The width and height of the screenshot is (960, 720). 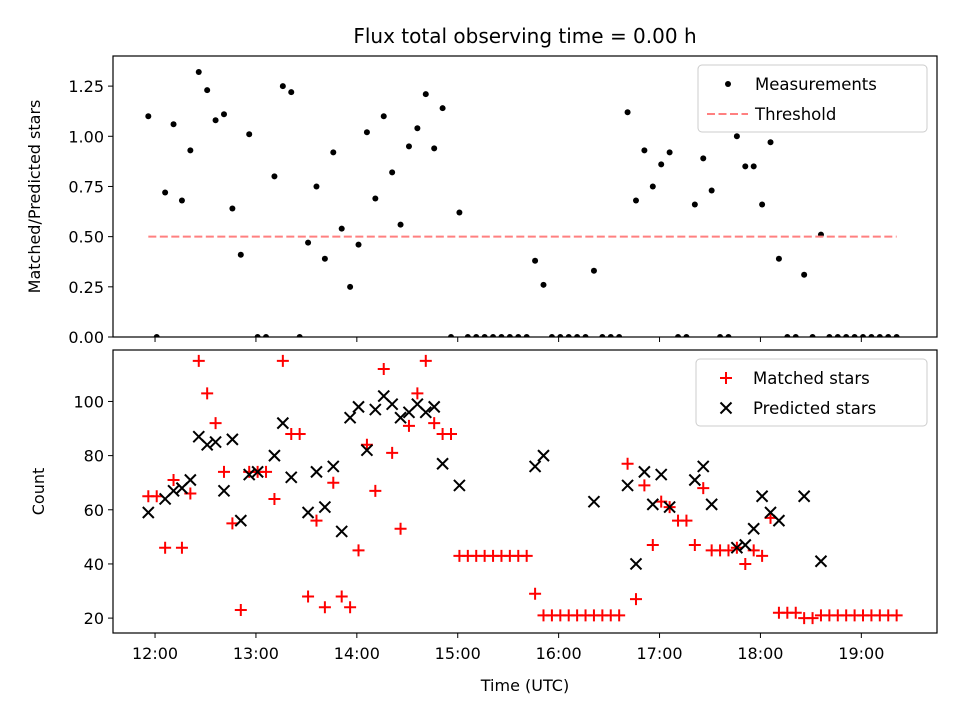 I want to click on chart-title: Flux total observing time = 0.00 h, so click(x=524, y=36).